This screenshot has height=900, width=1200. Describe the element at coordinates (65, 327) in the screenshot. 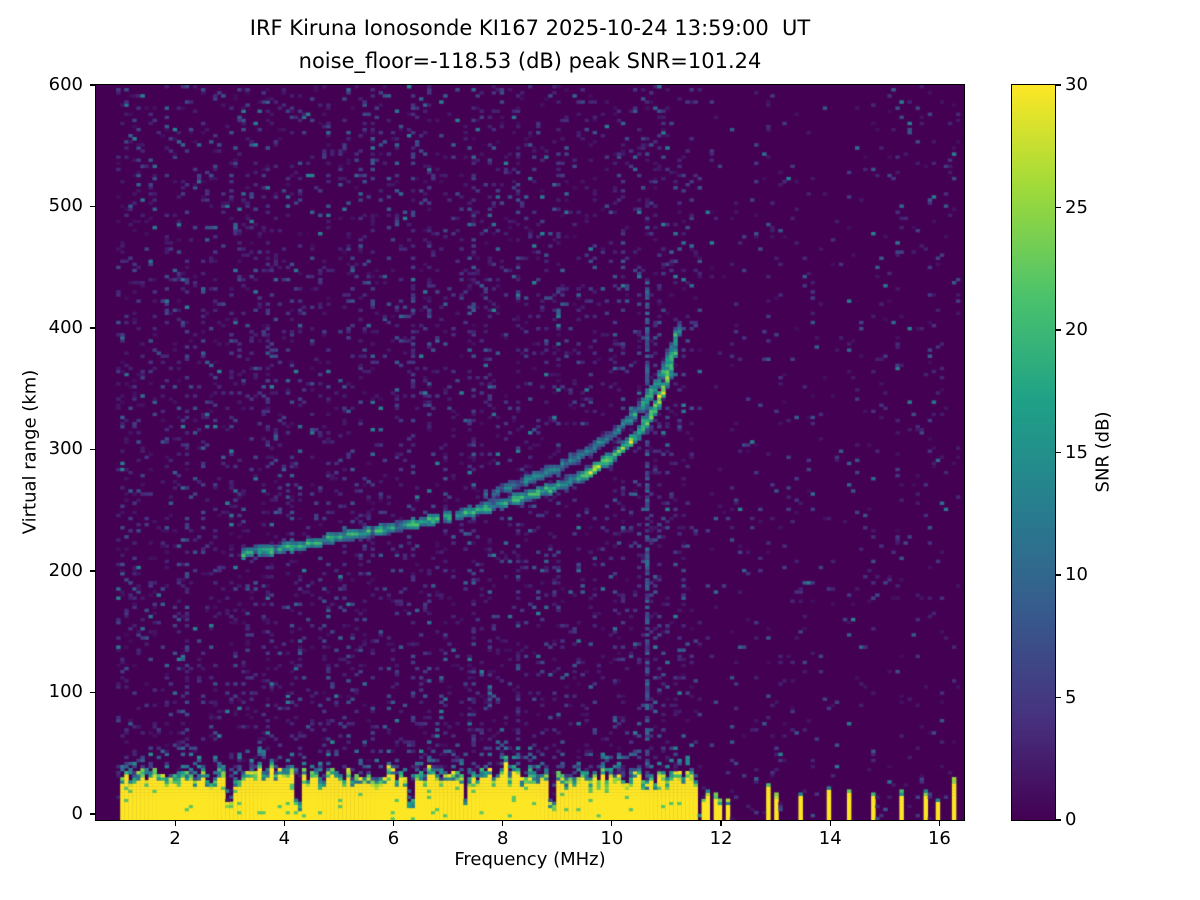

I see `y-tick-label: 400` at that location.